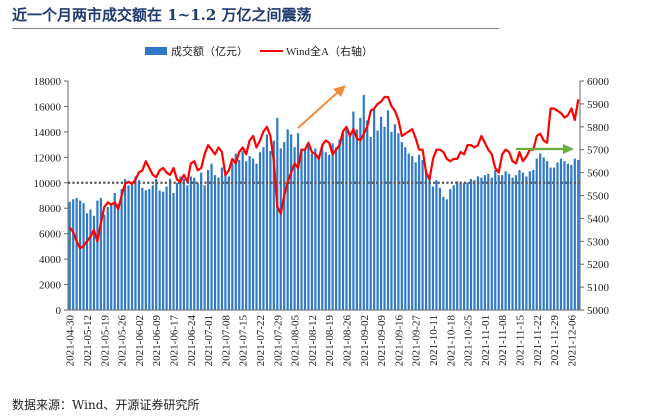 This screenshot has width=659, height=420. What do you see at coordinates (598, 151) in the screenshot?
I see `right-tick-label: 5700` at bounding box center [598, 151].